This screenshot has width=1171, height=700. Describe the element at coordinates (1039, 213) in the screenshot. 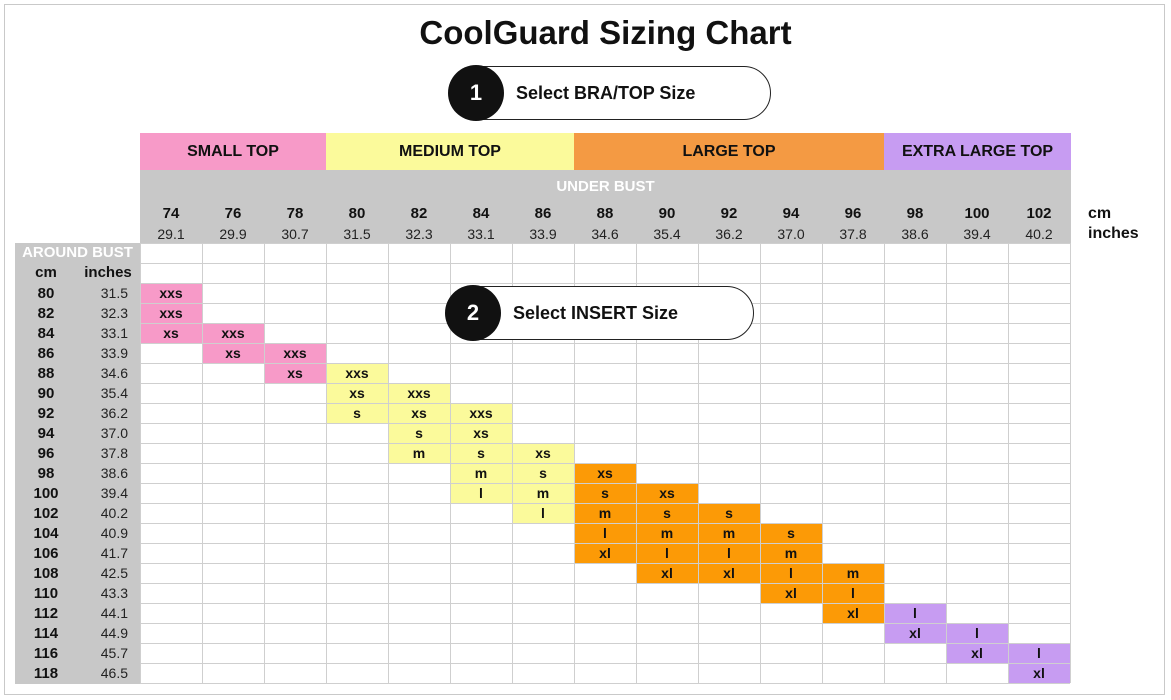

I see `under-bust-cm-102: 102` at that location.